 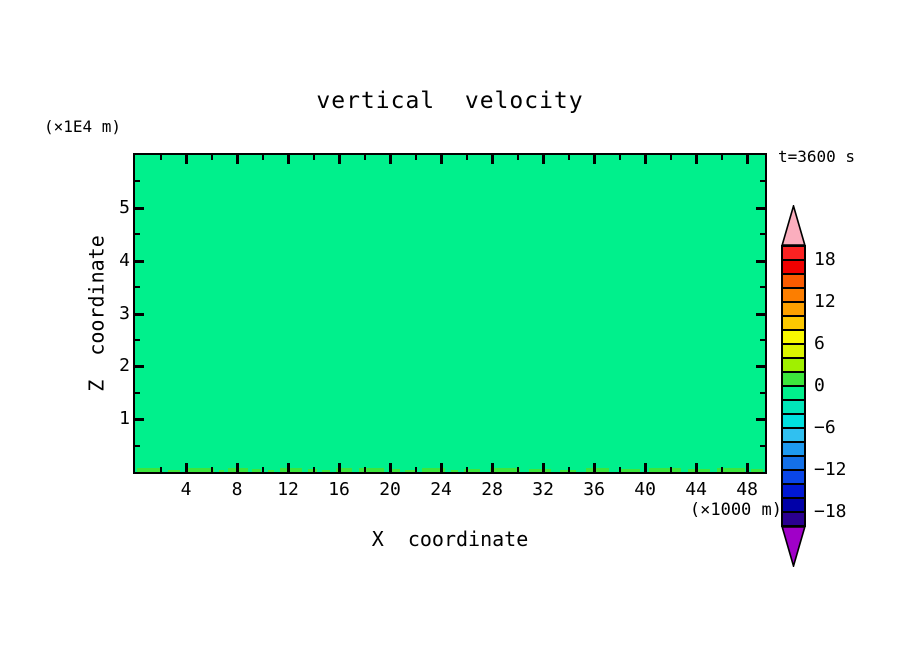 I want to click on colorbar-tick-label: 6, so click(x=819, y=343).